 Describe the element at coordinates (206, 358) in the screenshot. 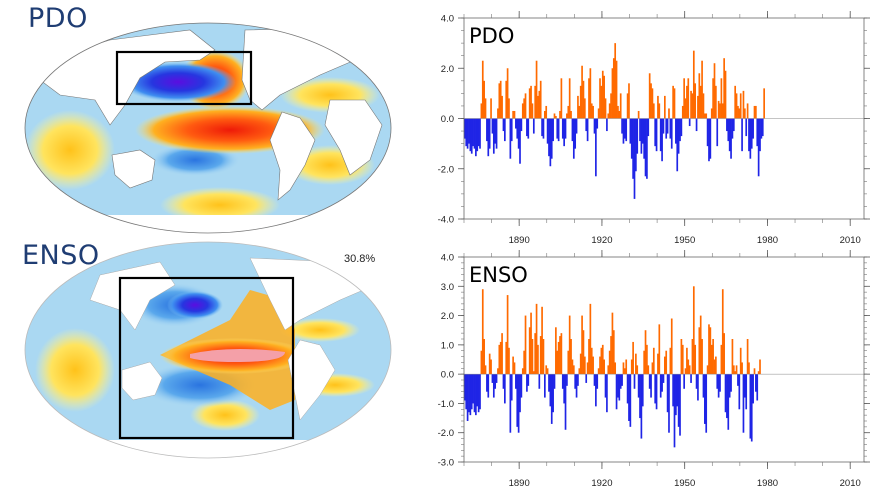

I see `enso-region-box` at that location.